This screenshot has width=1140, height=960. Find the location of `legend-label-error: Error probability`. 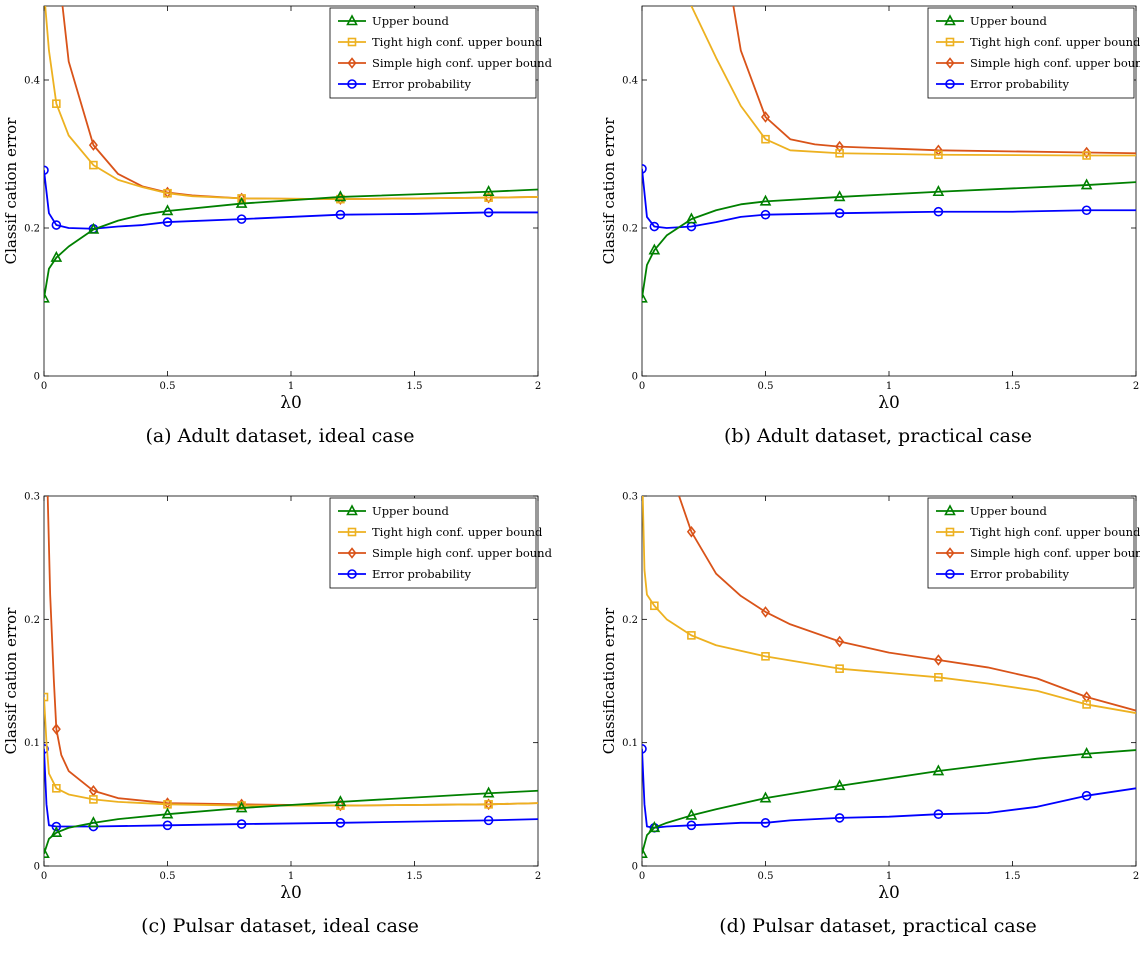

legend-label-error: Error probability is located at coordinates (421, 574).